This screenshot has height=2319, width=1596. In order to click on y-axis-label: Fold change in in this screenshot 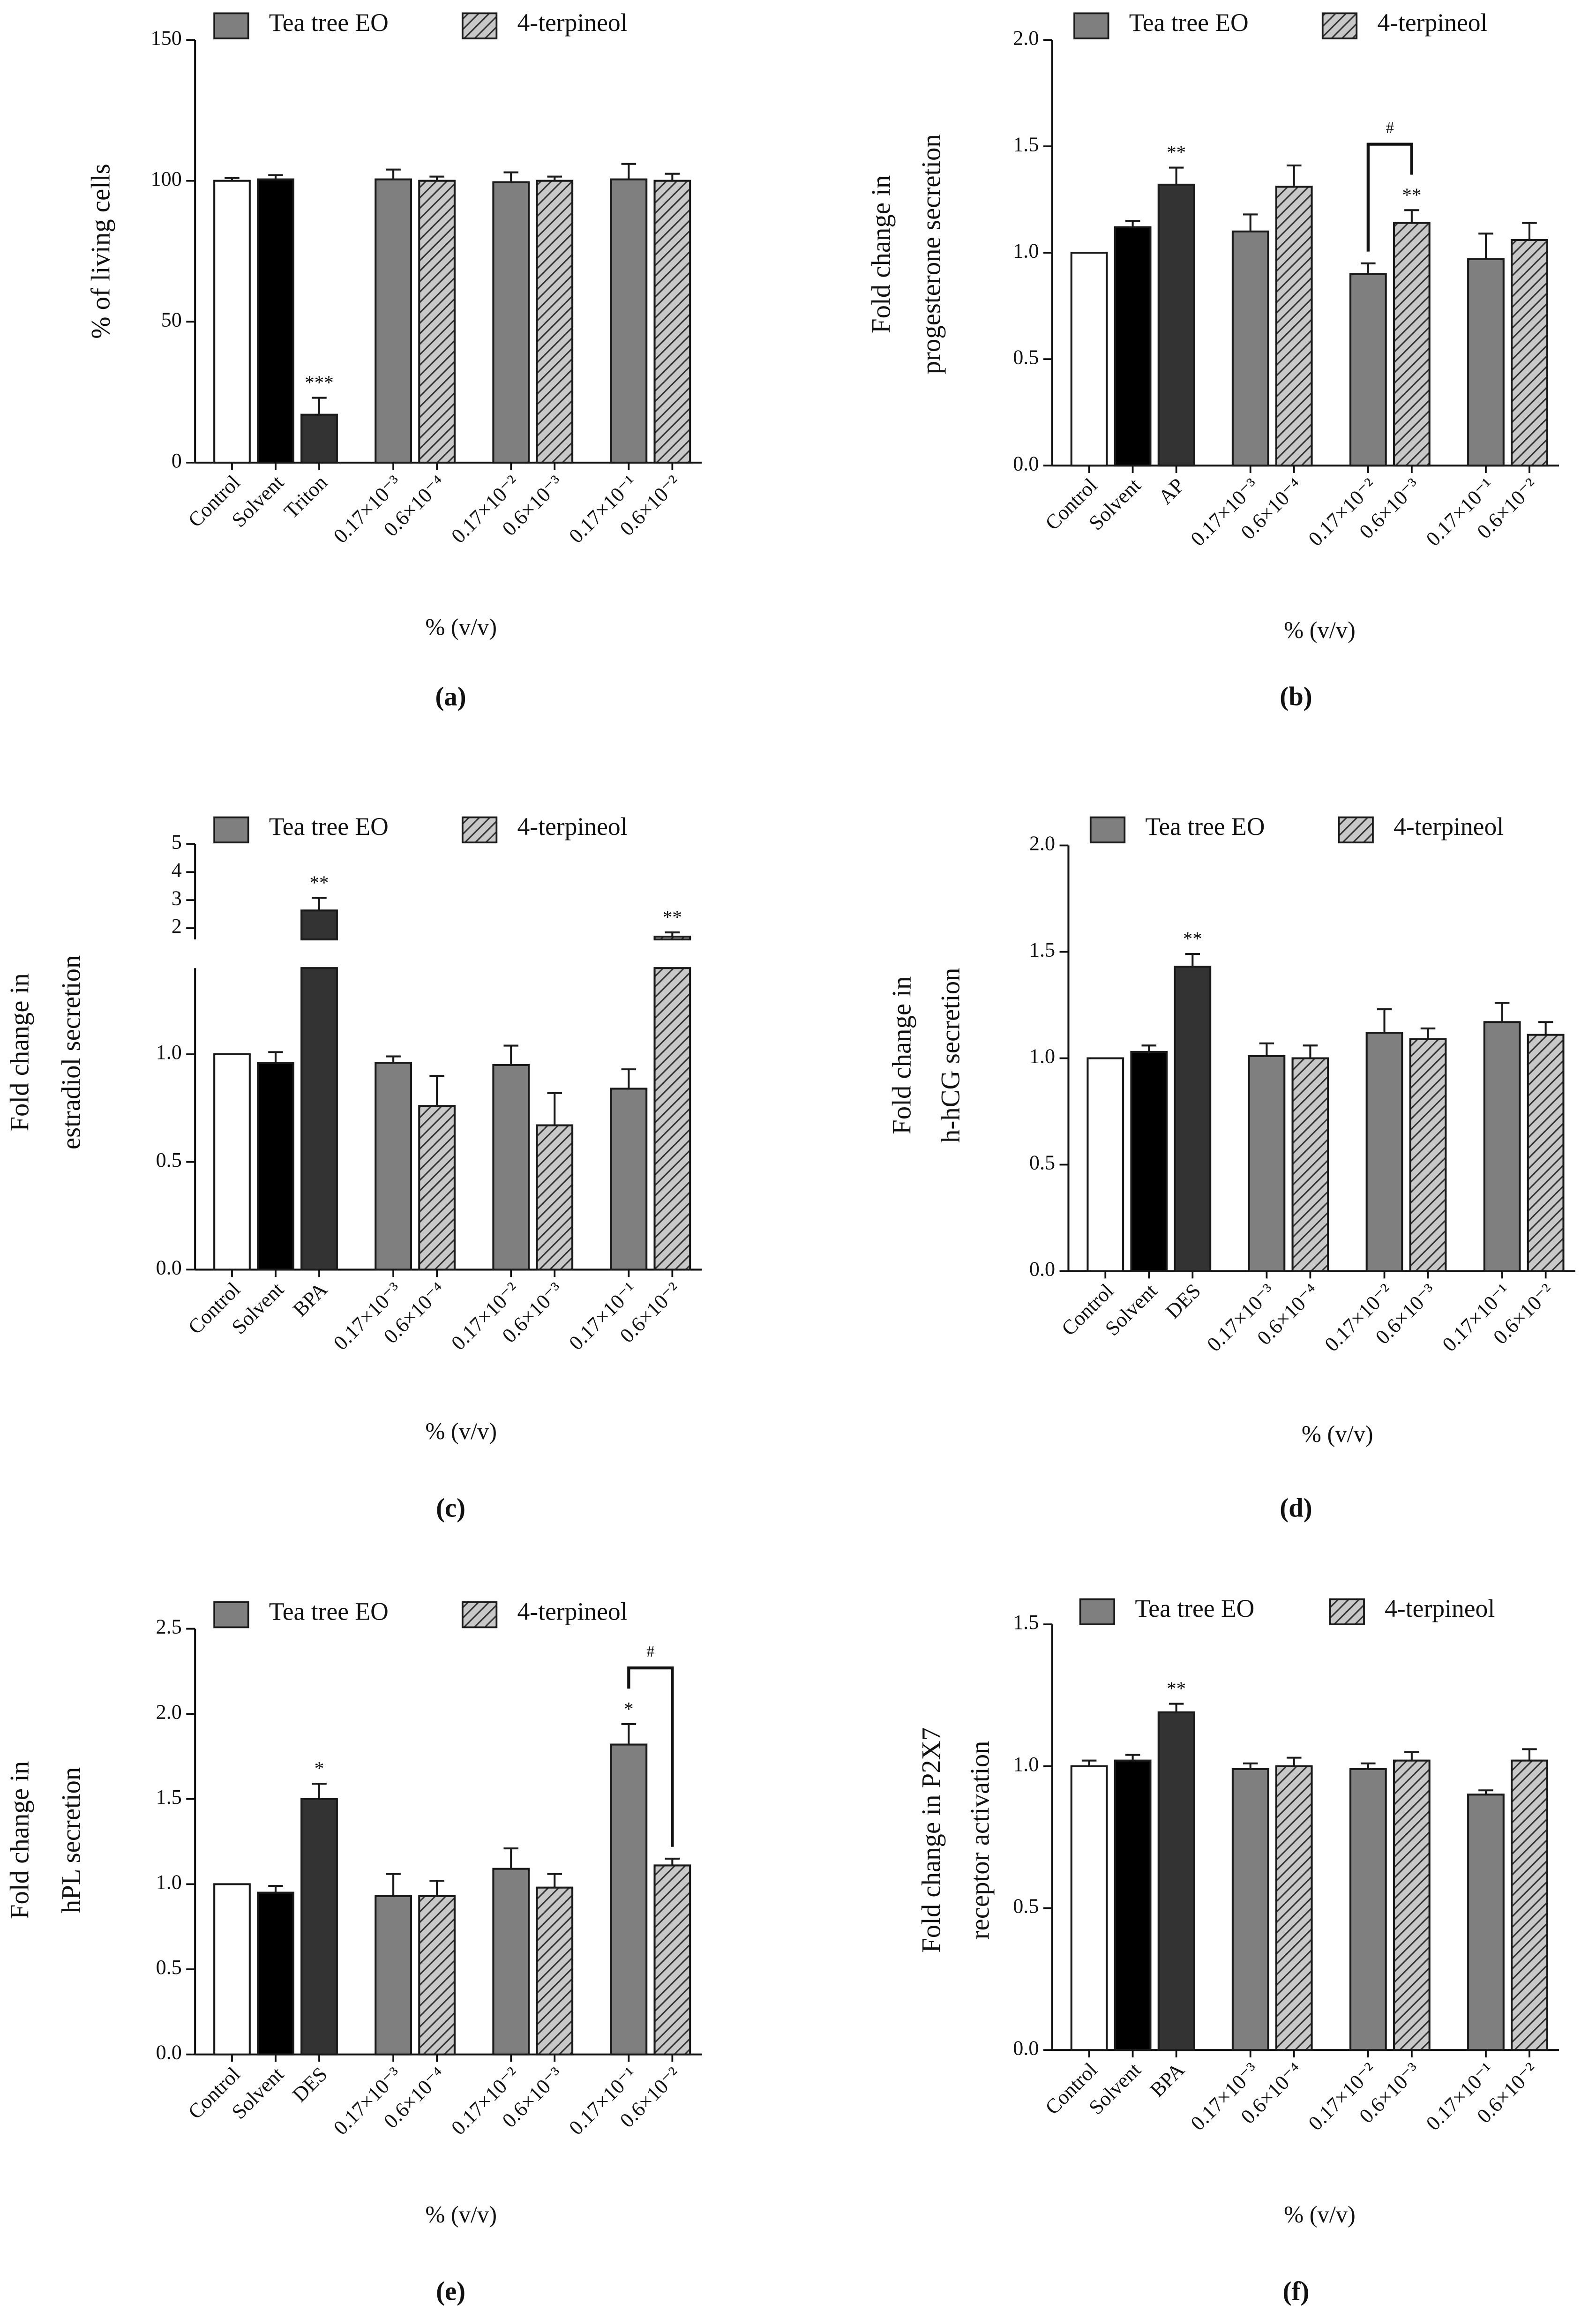, I will do `click(881, 254)`.